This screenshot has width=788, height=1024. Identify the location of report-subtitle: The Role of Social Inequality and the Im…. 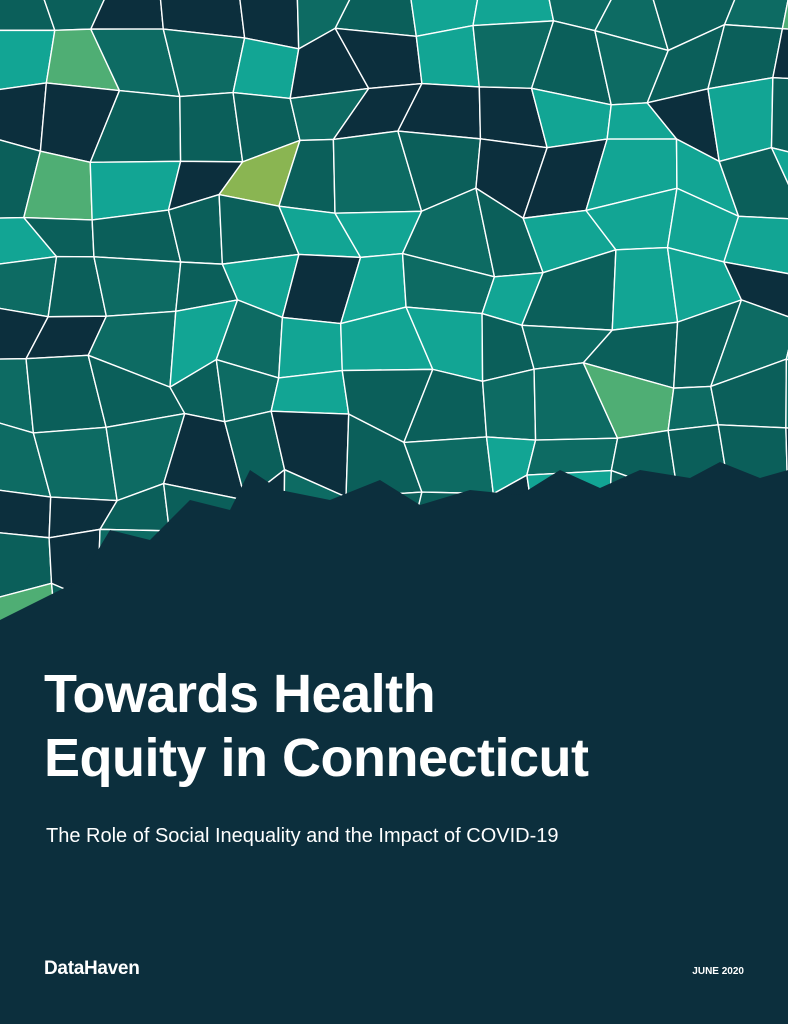
(302, 836).